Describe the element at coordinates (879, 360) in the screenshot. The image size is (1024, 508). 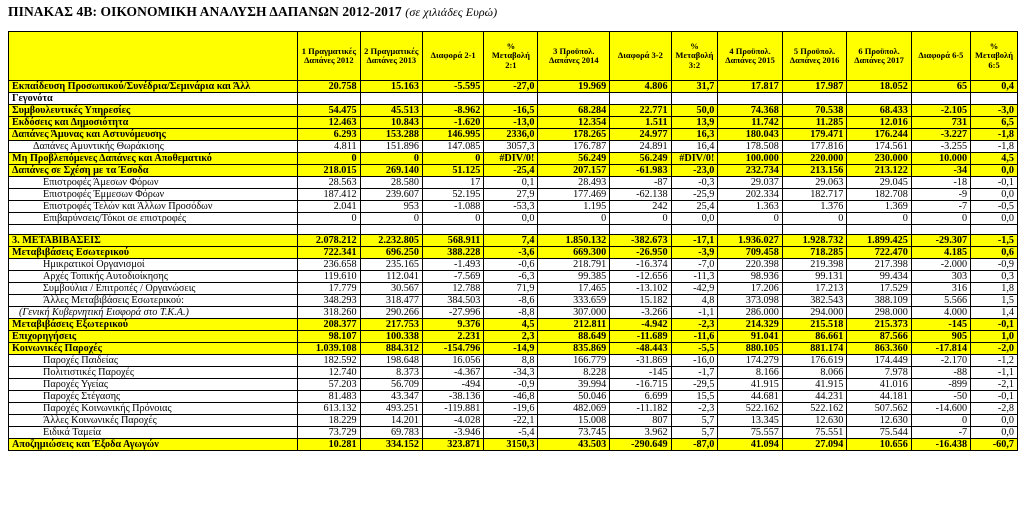
I see `value-cell: 174.449` at that location.